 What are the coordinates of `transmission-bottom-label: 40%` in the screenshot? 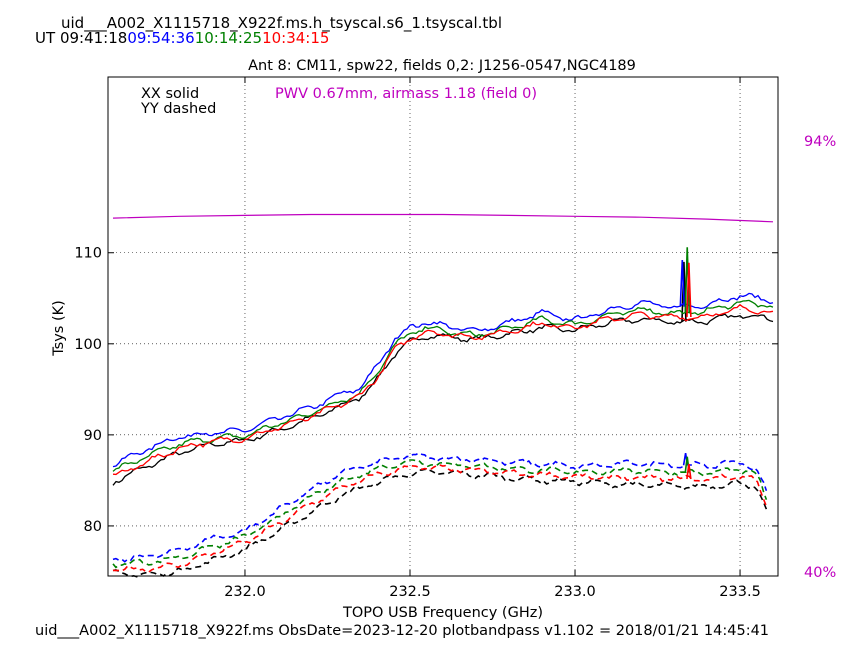 It's located at (820, 573).